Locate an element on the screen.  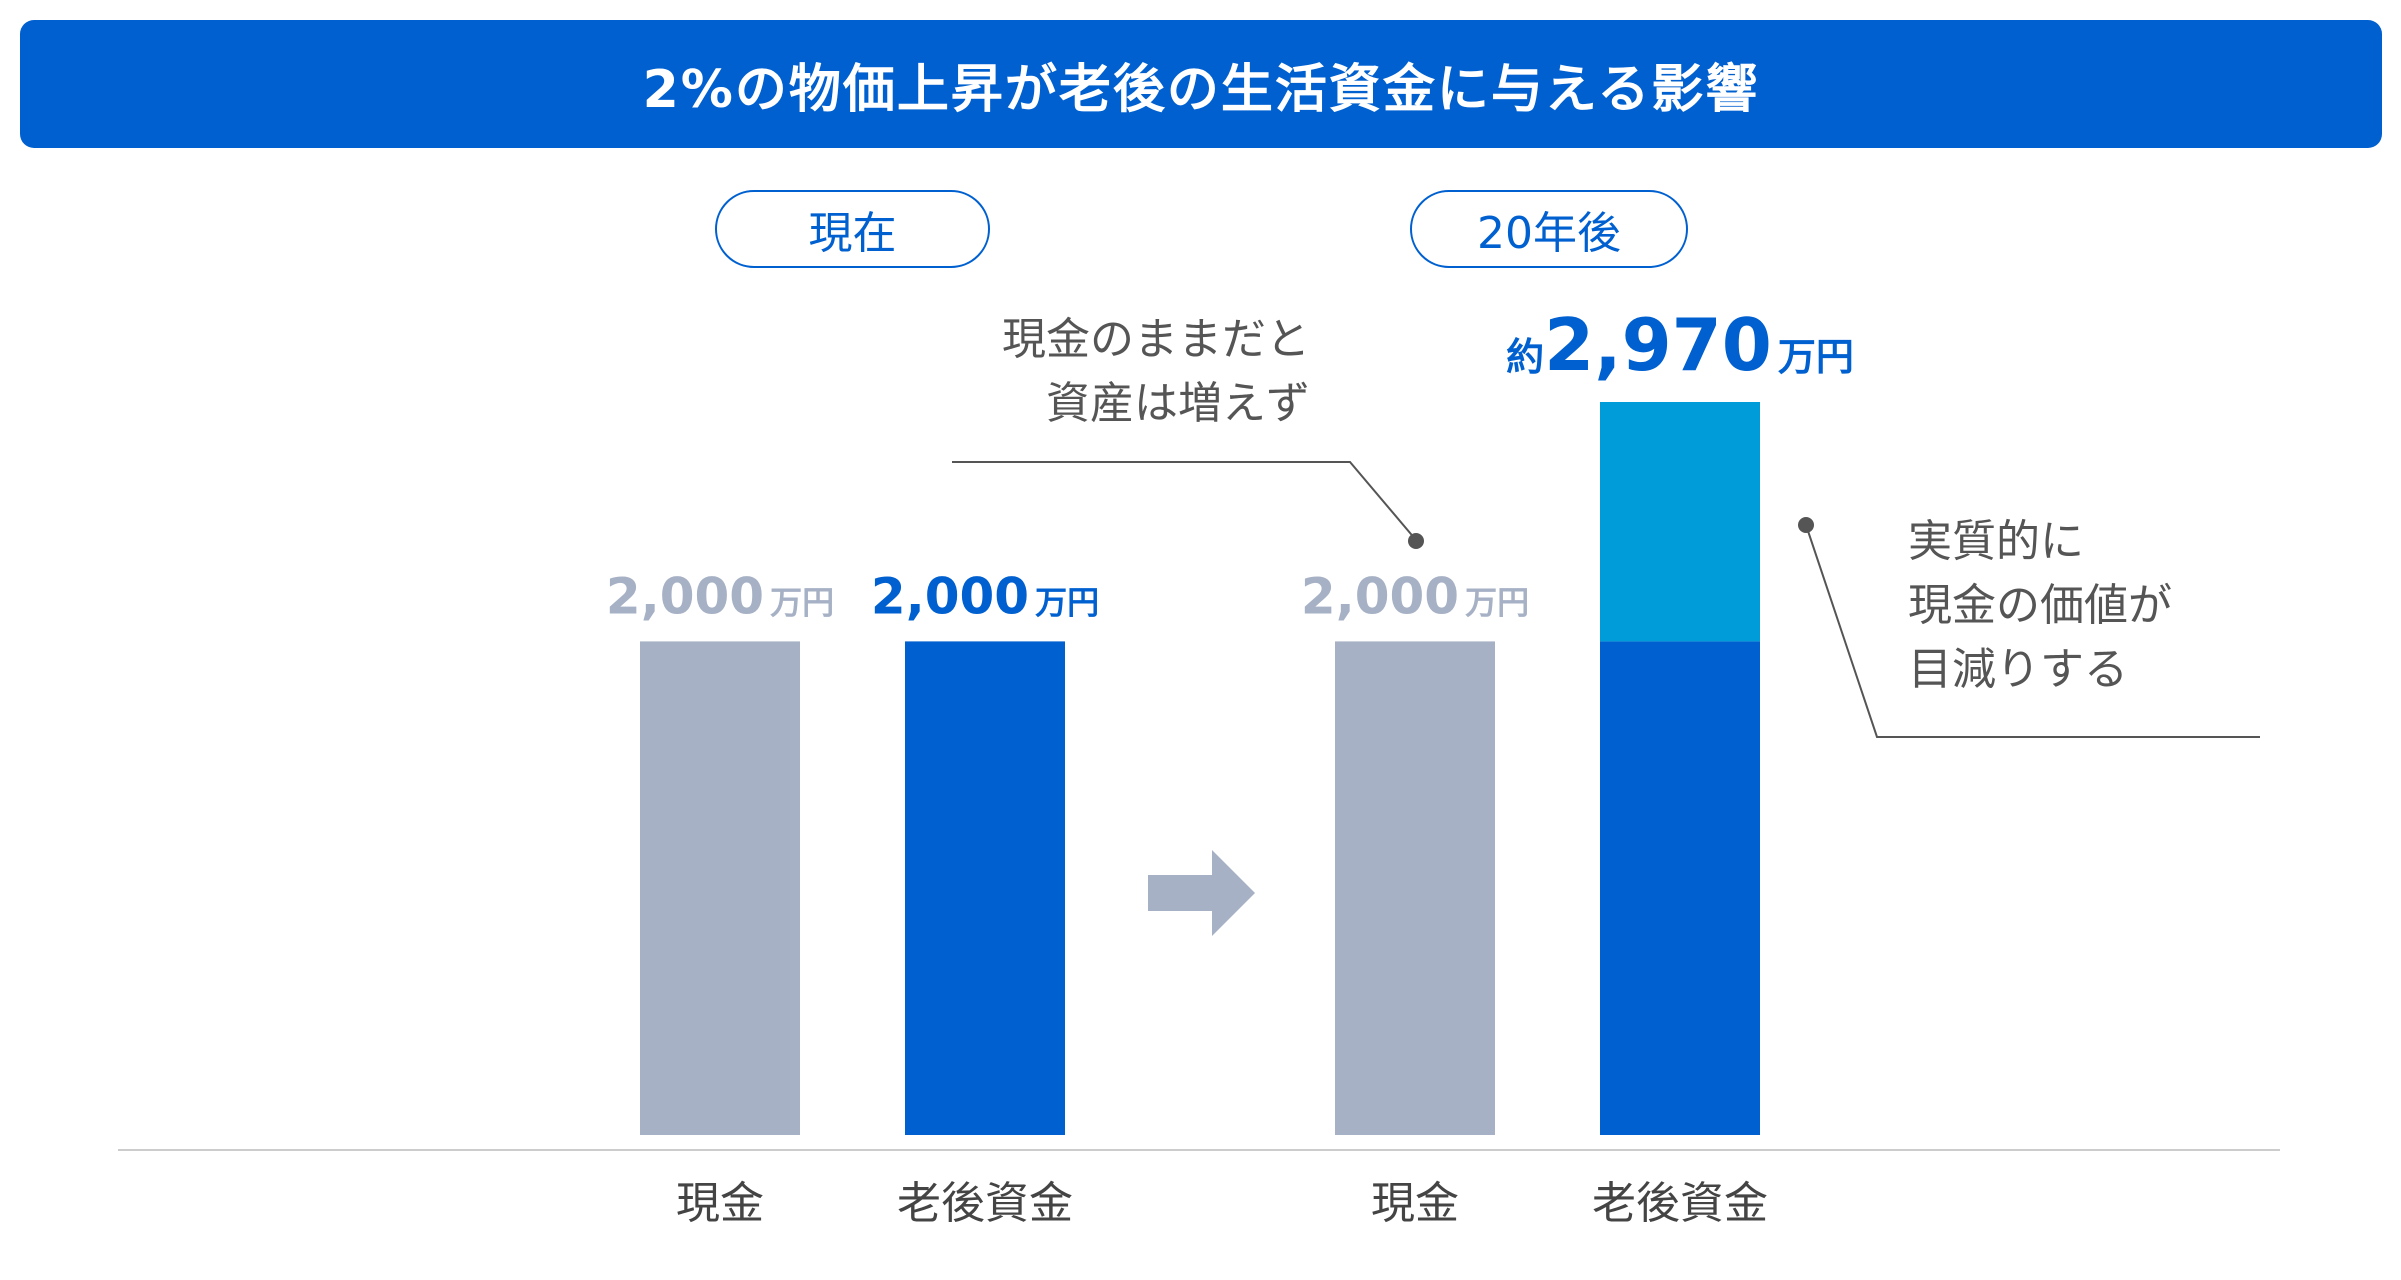
value-label-20y-cash: 2,000 万円 is located at coordinates (1415, 596).